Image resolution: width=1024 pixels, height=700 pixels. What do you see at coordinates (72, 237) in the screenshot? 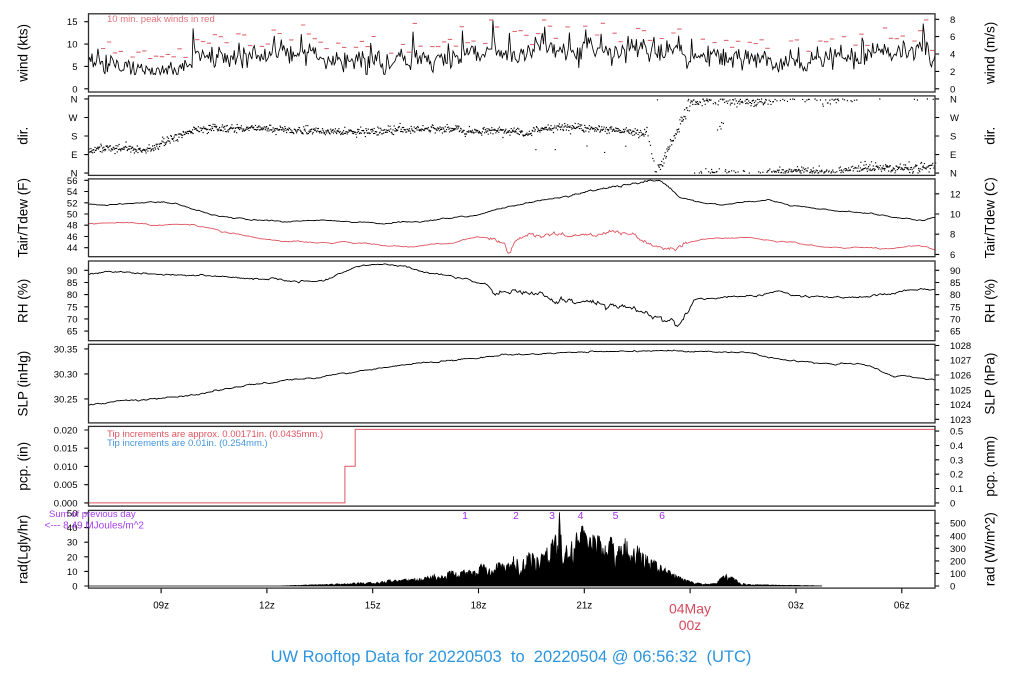
I see `svg-text: 46` at bounding box center [72, 237].